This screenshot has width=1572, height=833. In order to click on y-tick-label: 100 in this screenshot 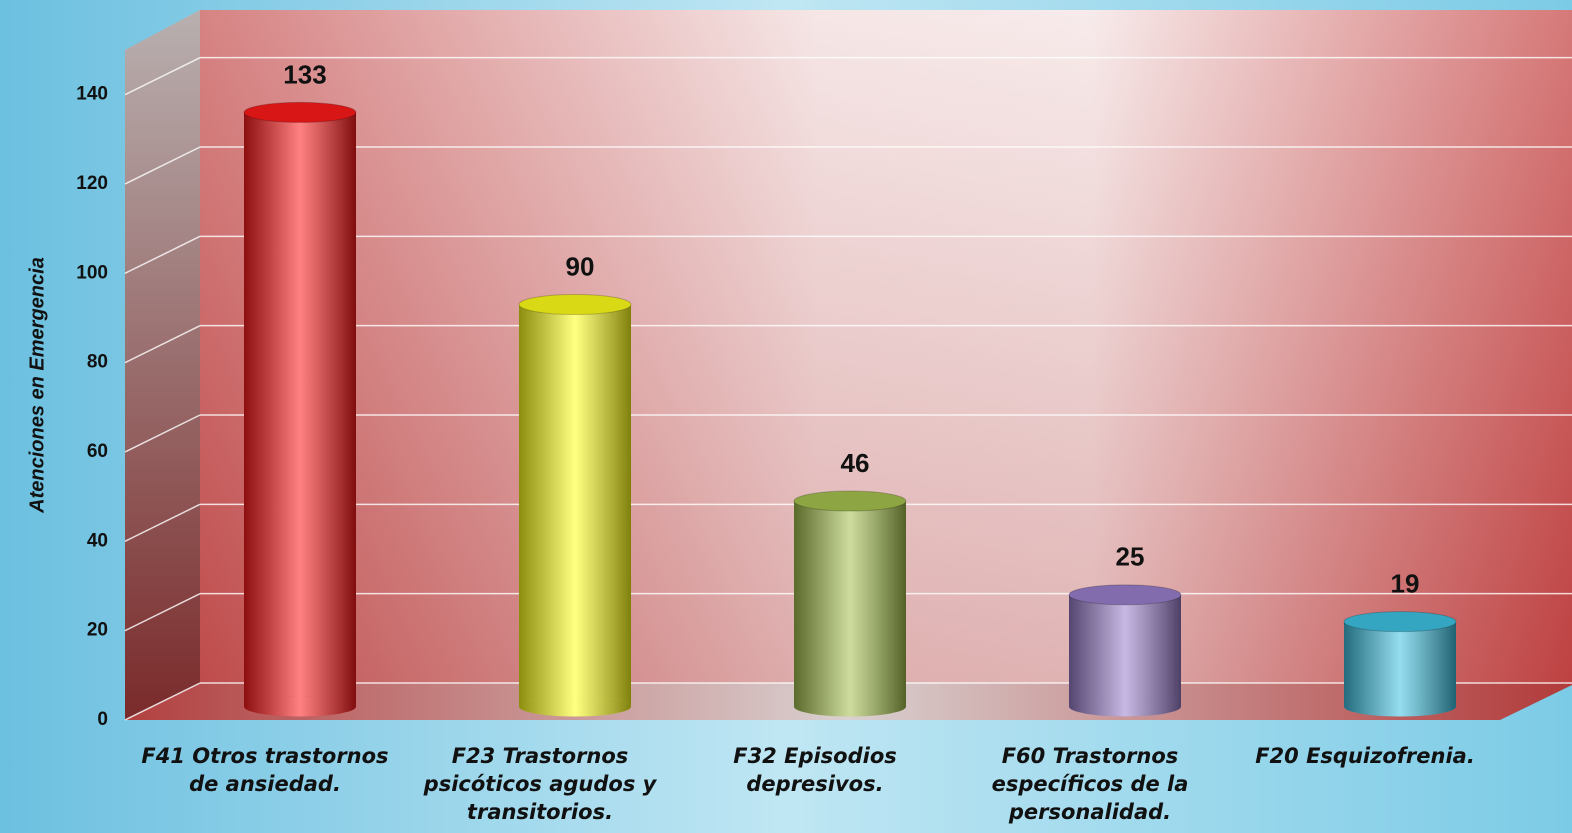, I will do `click(92, 272)`.